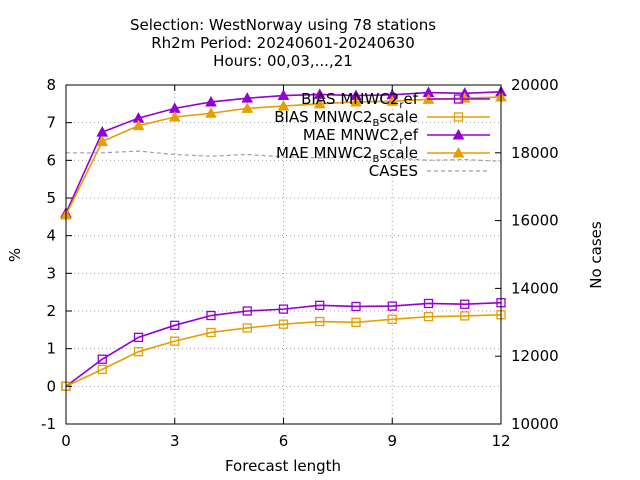  Describe the element at coordinates (51, 236) in the screenshot. I see `y-tick-label: 4` at that location.